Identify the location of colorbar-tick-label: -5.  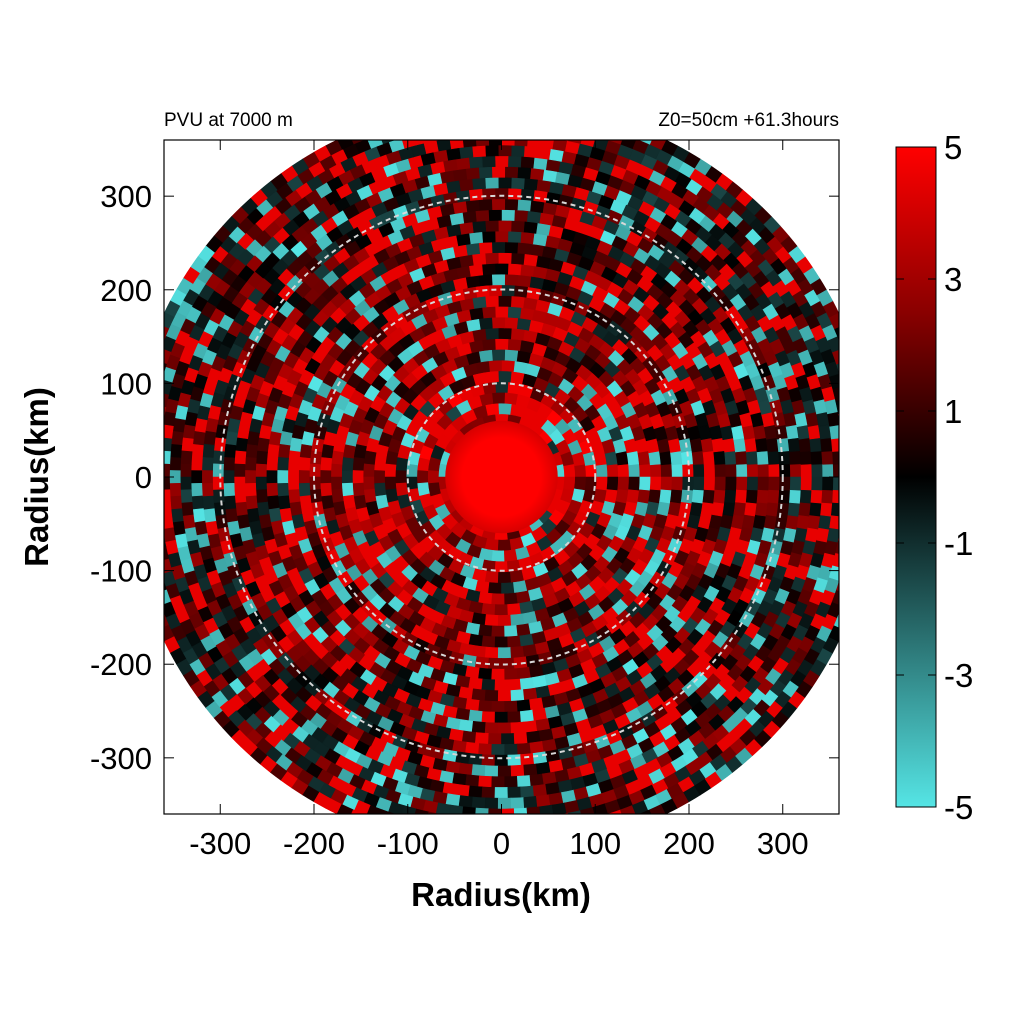
(958, 807).